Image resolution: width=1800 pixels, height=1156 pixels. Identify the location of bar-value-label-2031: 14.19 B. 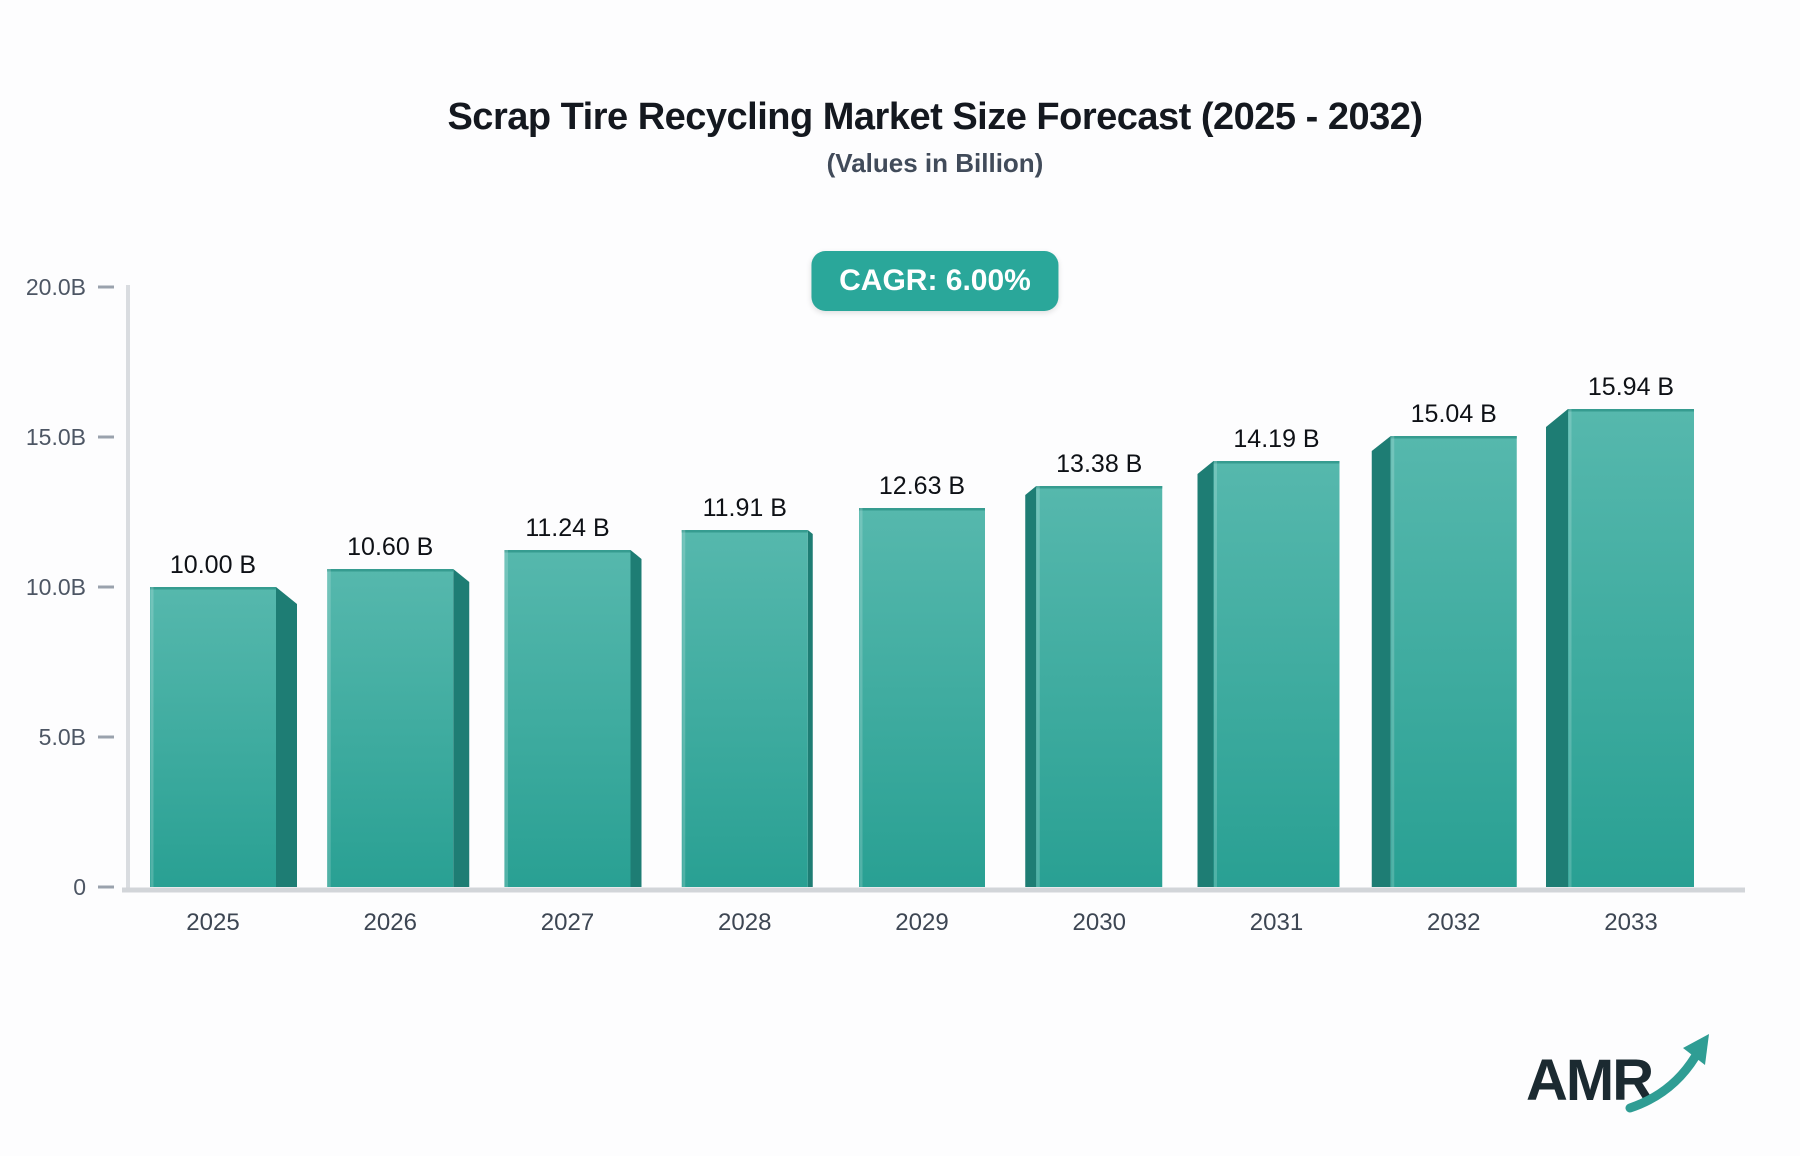
(1276, 439).